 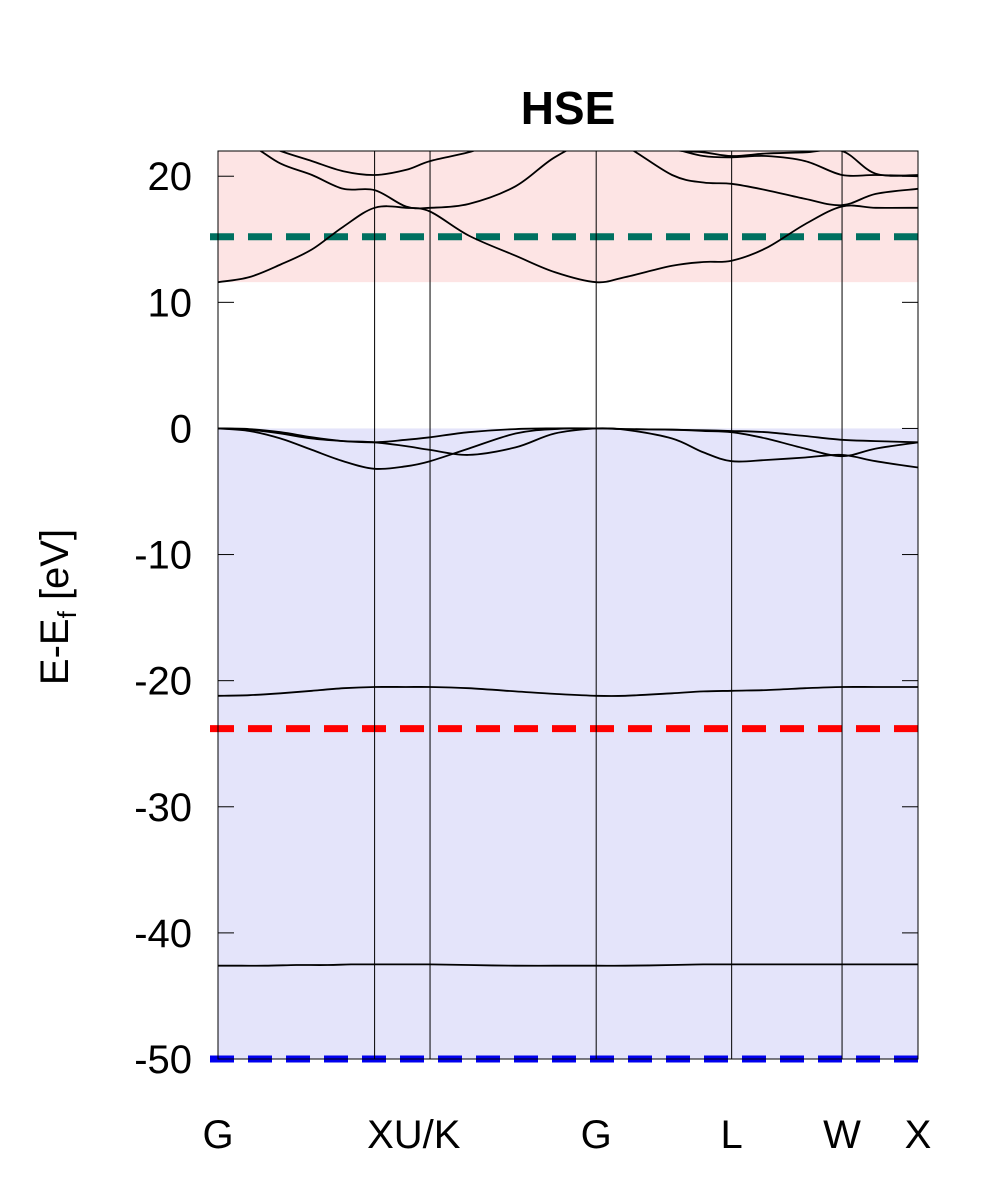 I want to click on y-axis-label: E-Ef [eV], so click(x=57, y=607).